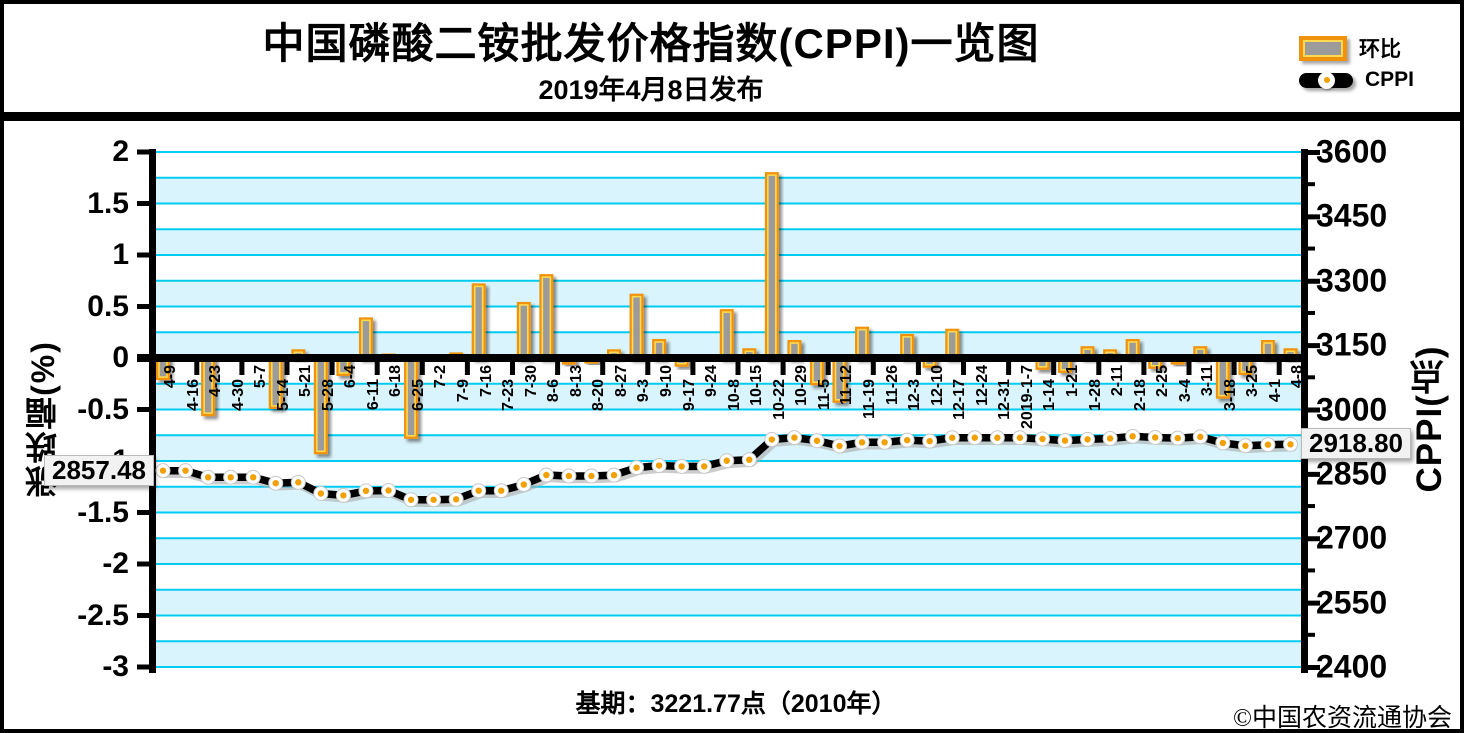 The height and width of the screenshot is (733, 1464). Describe the element at coordinates (982, 385) in the screenshot. I see `x-category-label: 12-24` at that location.